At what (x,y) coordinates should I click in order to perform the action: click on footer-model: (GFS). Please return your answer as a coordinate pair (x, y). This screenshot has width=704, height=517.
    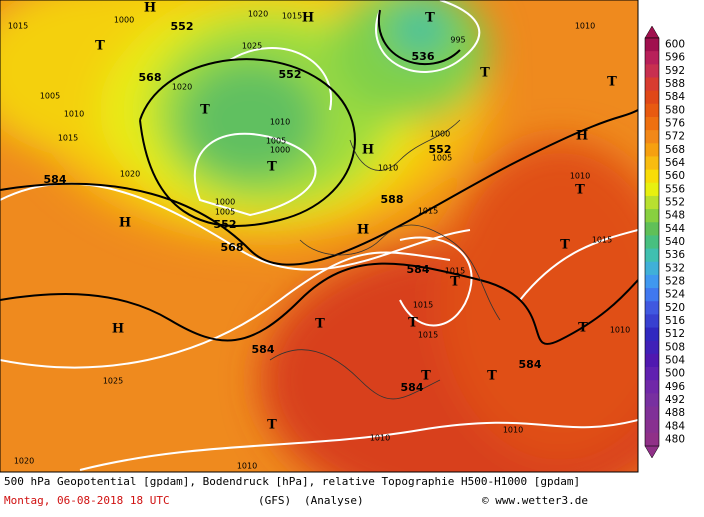
    Looking at the image, I should click on (274, 500).